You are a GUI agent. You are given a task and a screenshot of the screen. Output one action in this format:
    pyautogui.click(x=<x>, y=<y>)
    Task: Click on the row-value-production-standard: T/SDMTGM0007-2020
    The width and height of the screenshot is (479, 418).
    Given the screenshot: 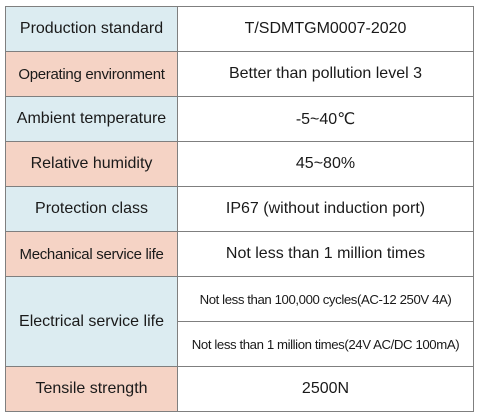 What is the action you would take?
    pyautogui.click(x=325, y=29)
    